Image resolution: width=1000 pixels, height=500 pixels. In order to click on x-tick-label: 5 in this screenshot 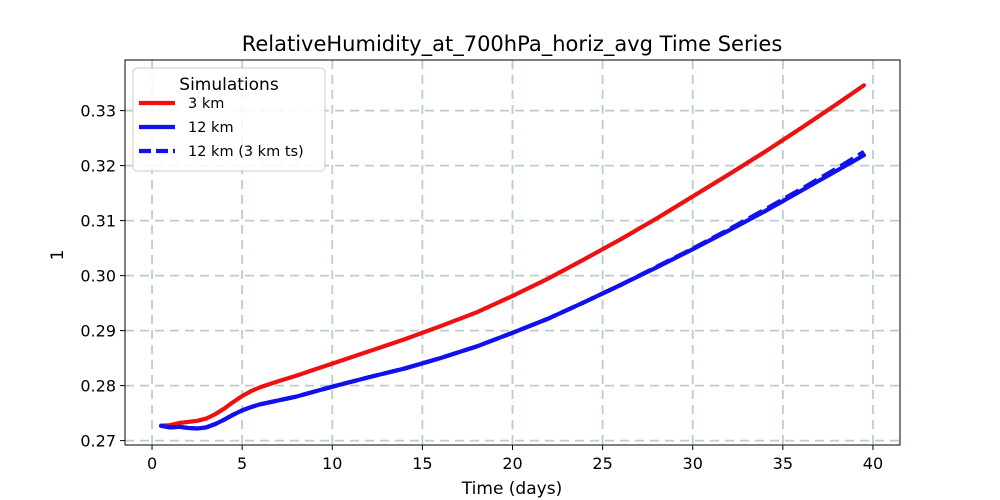, I will do `click(242, 463)`.